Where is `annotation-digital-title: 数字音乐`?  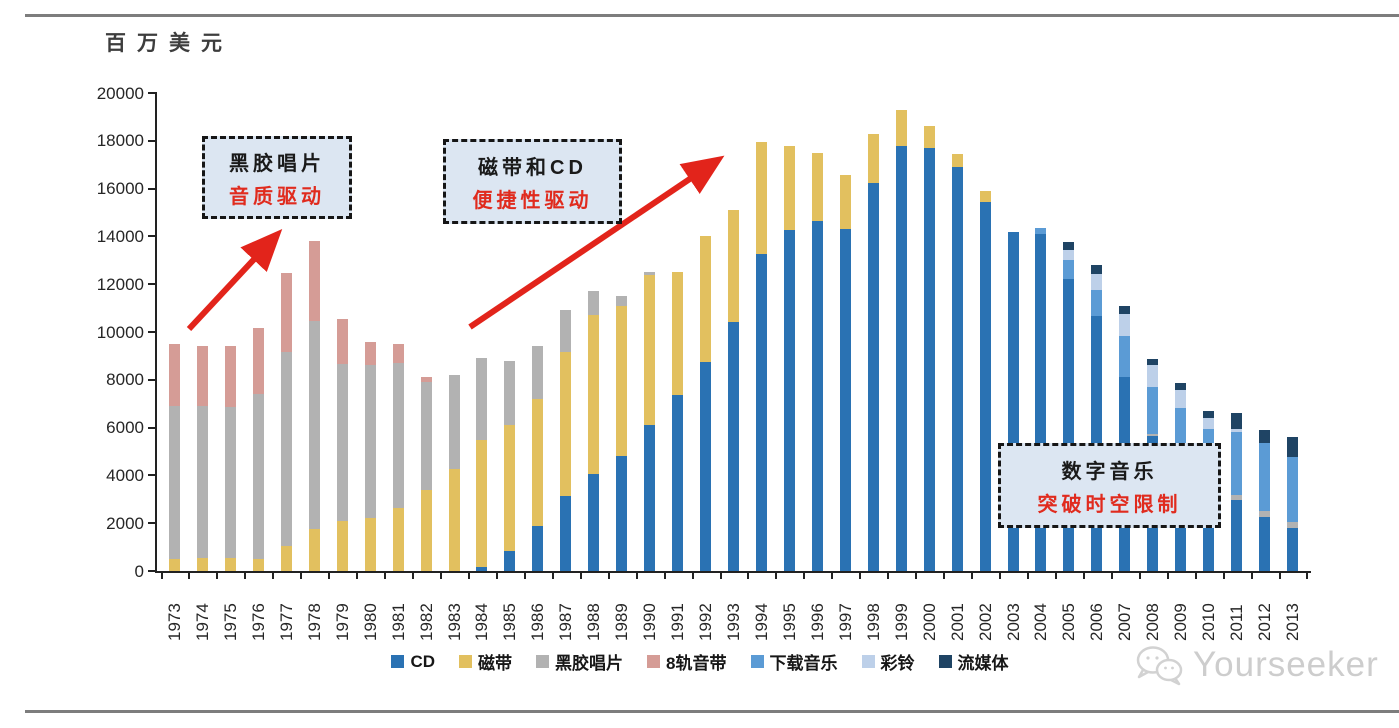 annotation-digital-title: 数字音乐 is located at coordinates (1109, 471).